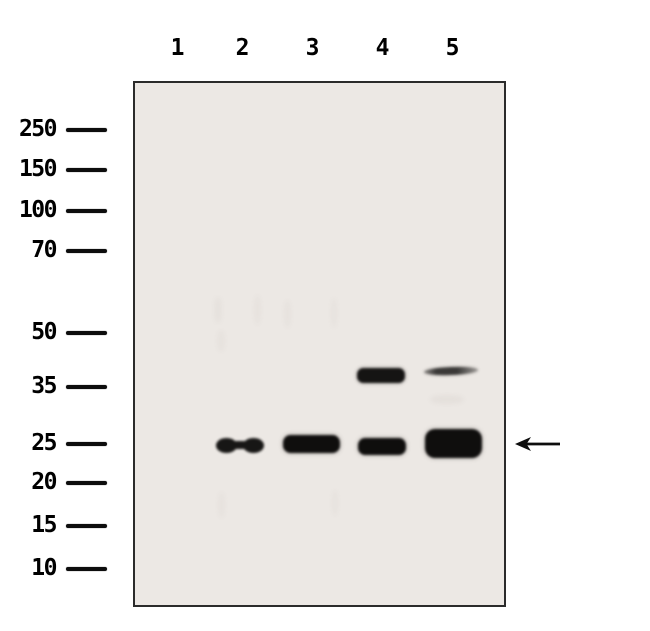 Image resolution: width=650 pixels, height=631 pixels. What do you see at coordinates (38, 209) in the screenshot?
I see `ladder-label-100kda: 100` at bounding box center [38, 209].